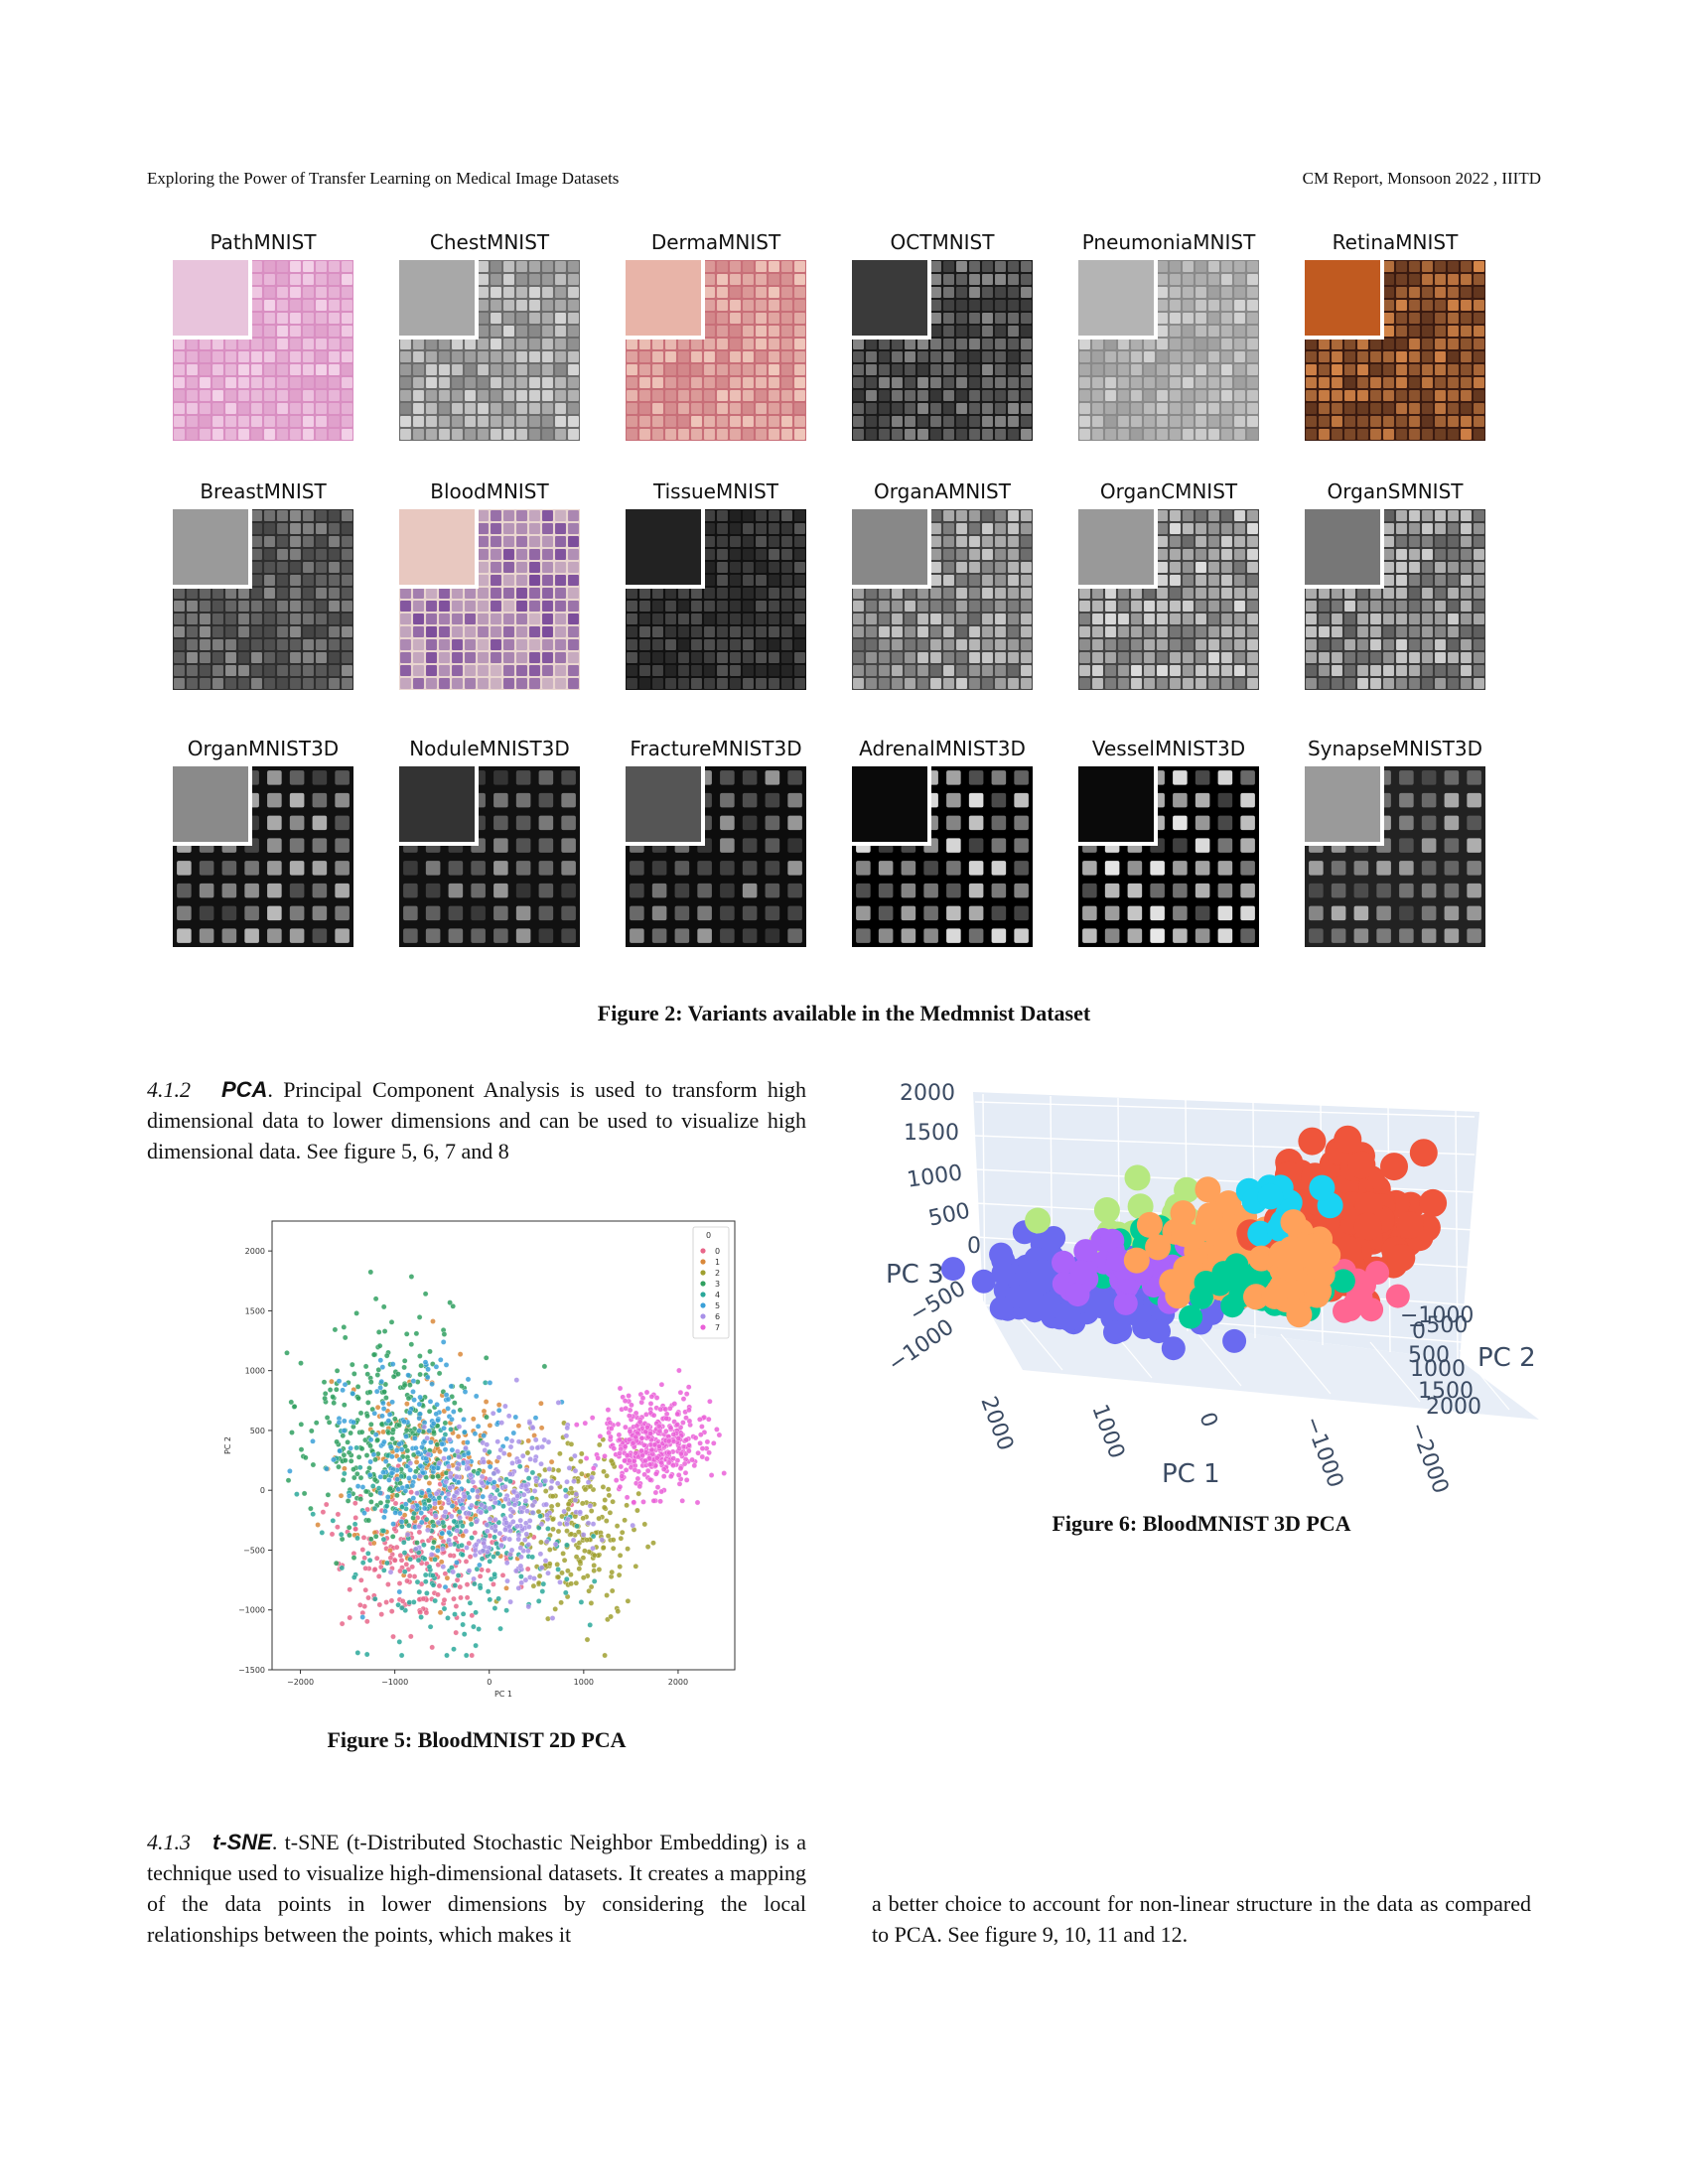 The width and height of the screenshot is (1688, 2184). Describe the element at coordinates (711, 1282) in the screenshot. I see `legend-box` at that location.